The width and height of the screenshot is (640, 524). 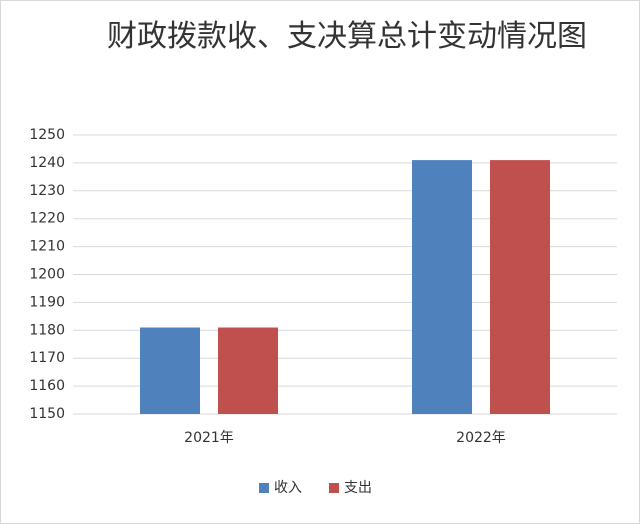 I want to click on y-tick-label: 1150, so click(x=47, y=414).